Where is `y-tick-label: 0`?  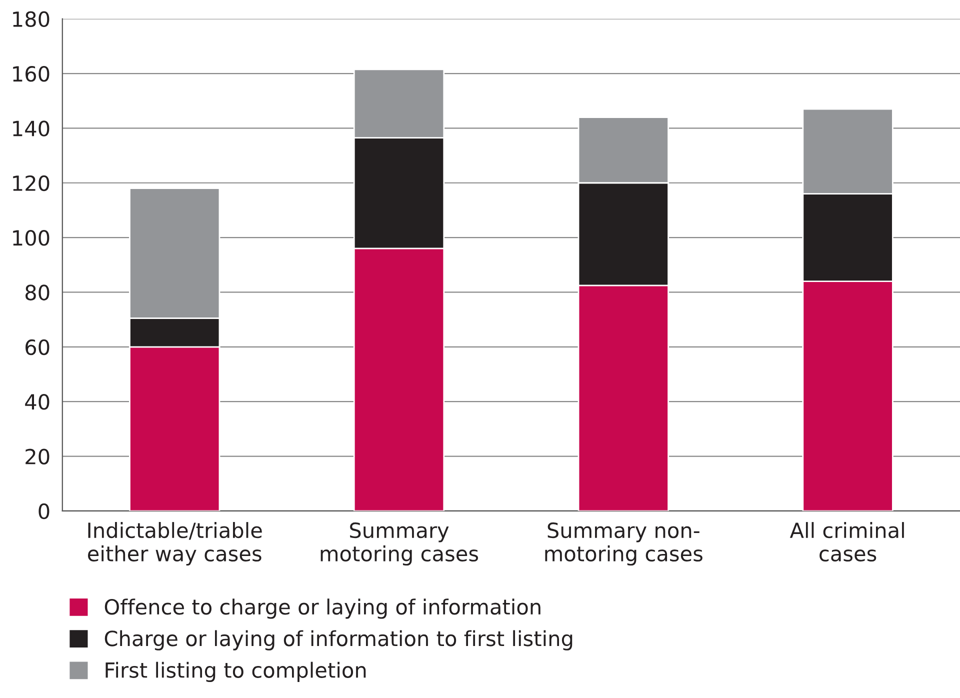 y-tick-label: 0 is located at coordinates (44, 511).